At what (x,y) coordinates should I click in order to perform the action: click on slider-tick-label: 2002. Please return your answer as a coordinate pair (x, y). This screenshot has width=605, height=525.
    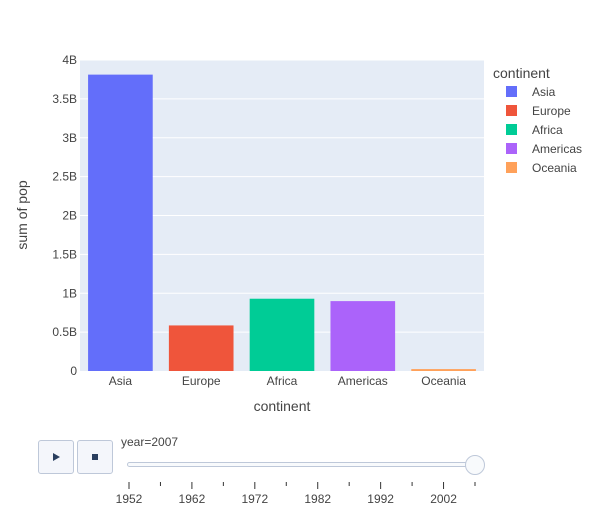
    Looking at the image, I should click on (443, 499).